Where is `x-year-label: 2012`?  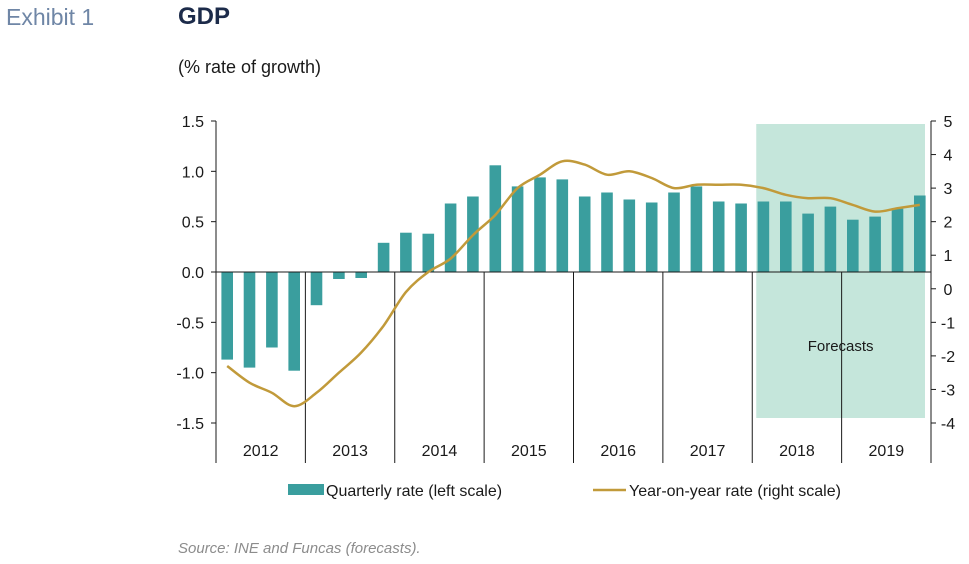 x-year-label: 2012 is located at coordinates (261, 451).